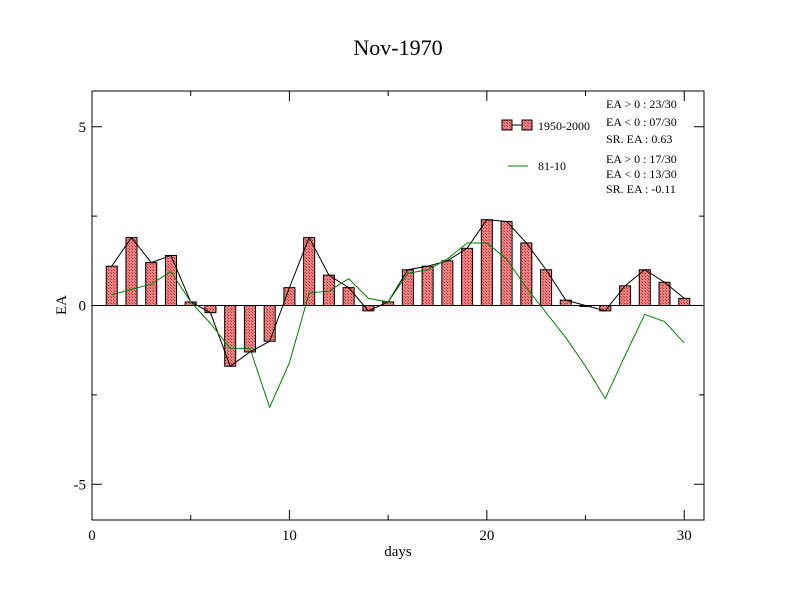 The width and height of the screenshot is (792, 612). What do you see at coordinates (83, 307) in the screenshot?
I see `y-tick-label: 0` at bounding box center [83, 307].